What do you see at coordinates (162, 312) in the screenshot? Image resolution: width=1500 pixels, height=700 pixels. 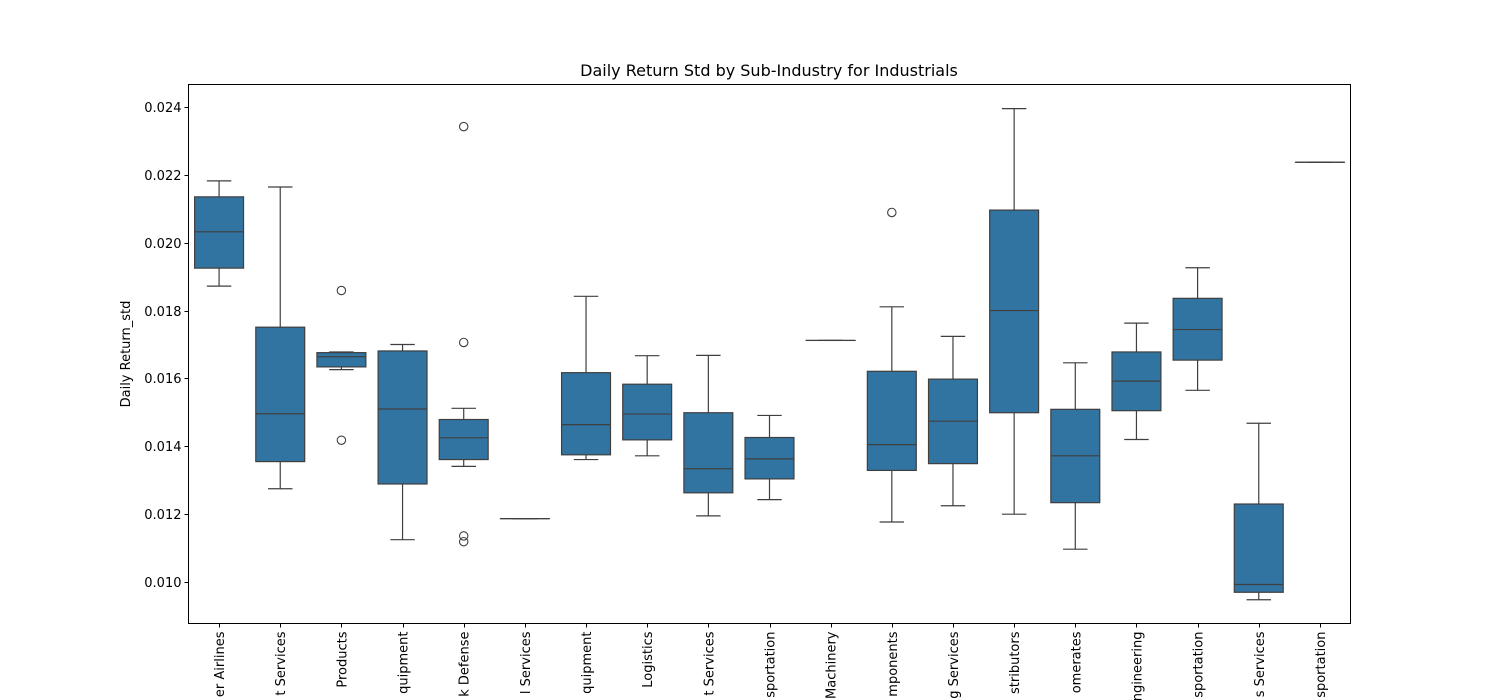 I see `y-tick-label: 0.018` at bounding box center [162, 312].